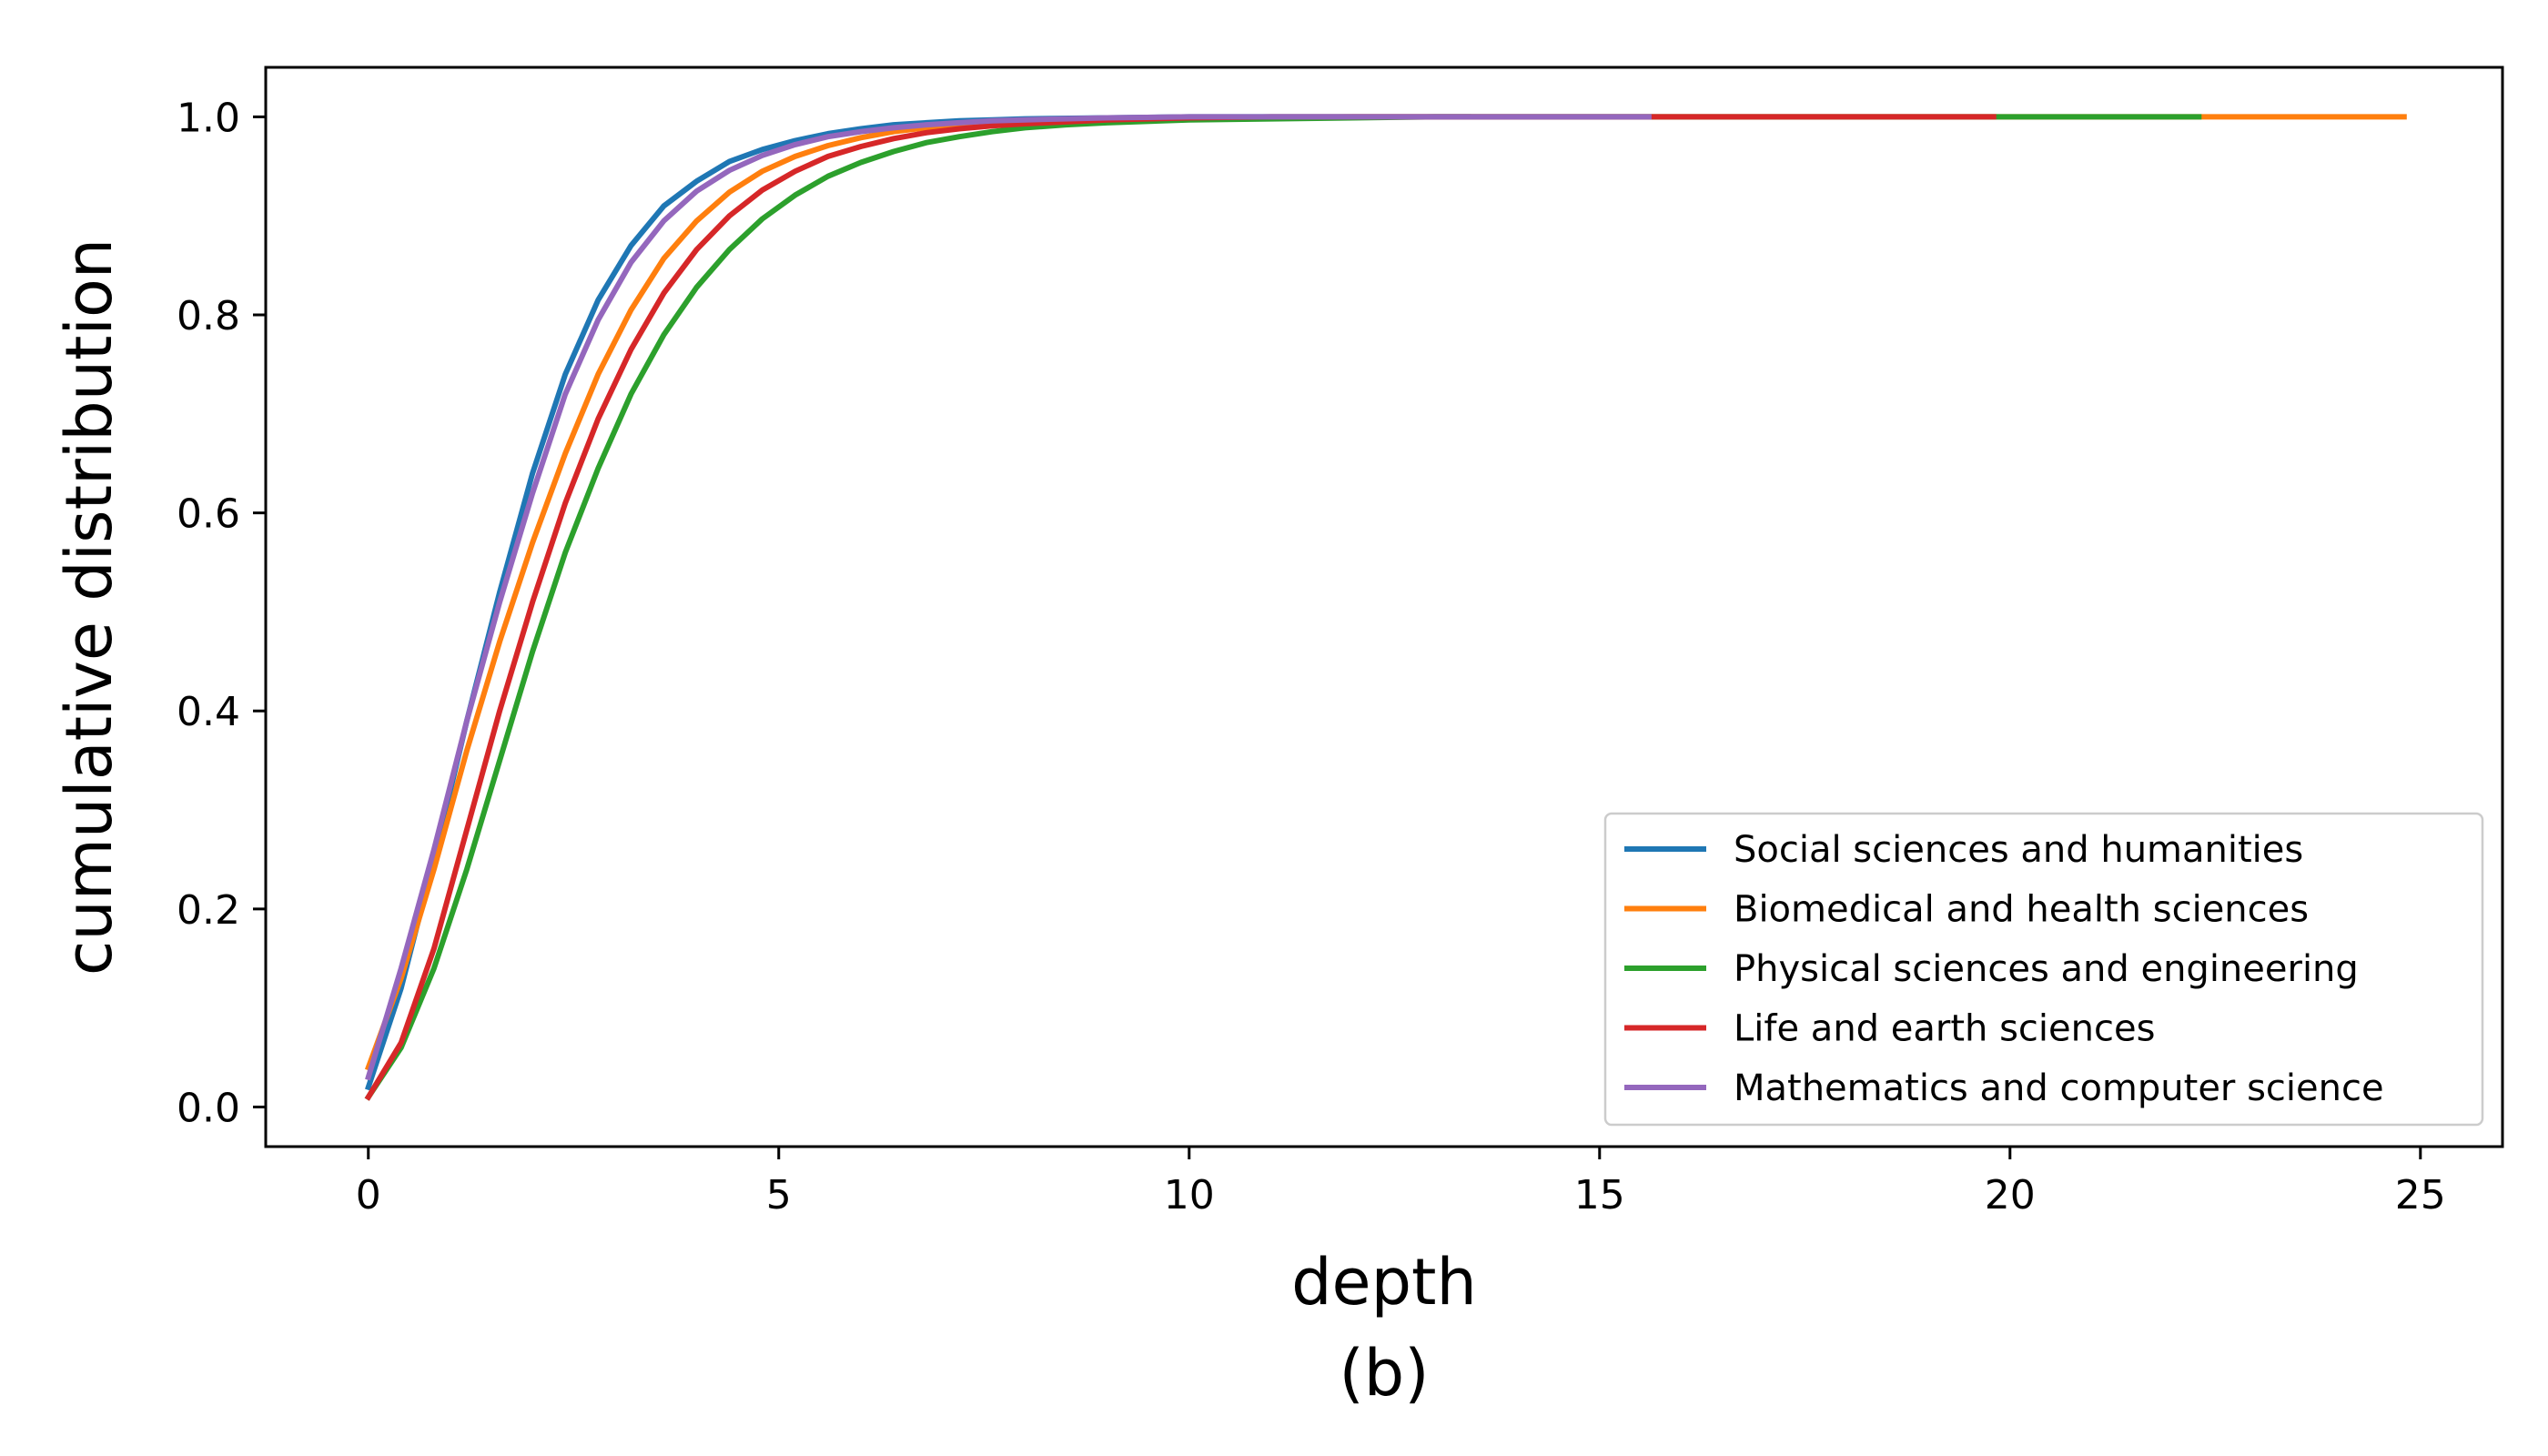 Image resolution: width=2548 pixels, height=1456 pixels. Describe the element at coordinates (209, 118) in the screenshot. I see `y-tick-label: 1.0` at that location.